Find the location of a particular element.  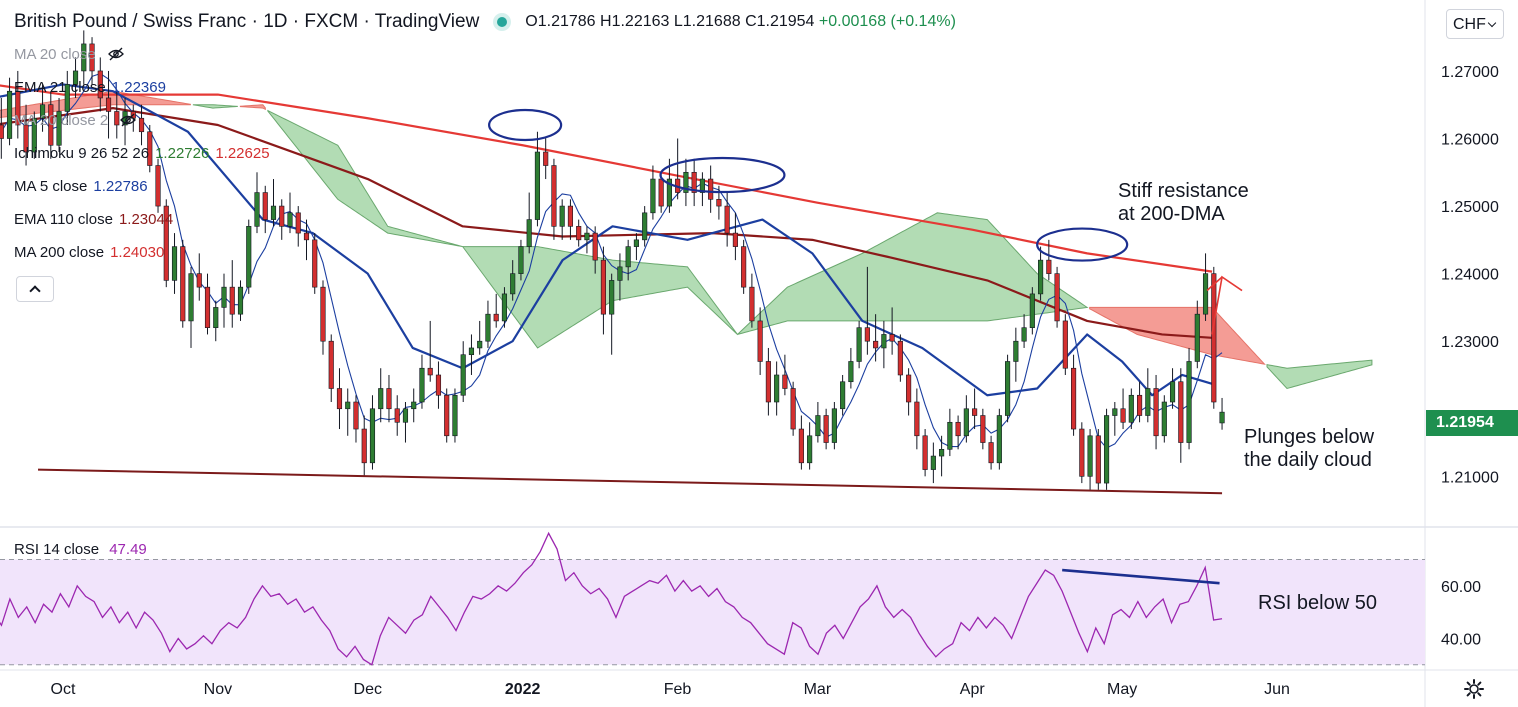

indicator-value: 1.23044 is located at coordinates (146, 219).